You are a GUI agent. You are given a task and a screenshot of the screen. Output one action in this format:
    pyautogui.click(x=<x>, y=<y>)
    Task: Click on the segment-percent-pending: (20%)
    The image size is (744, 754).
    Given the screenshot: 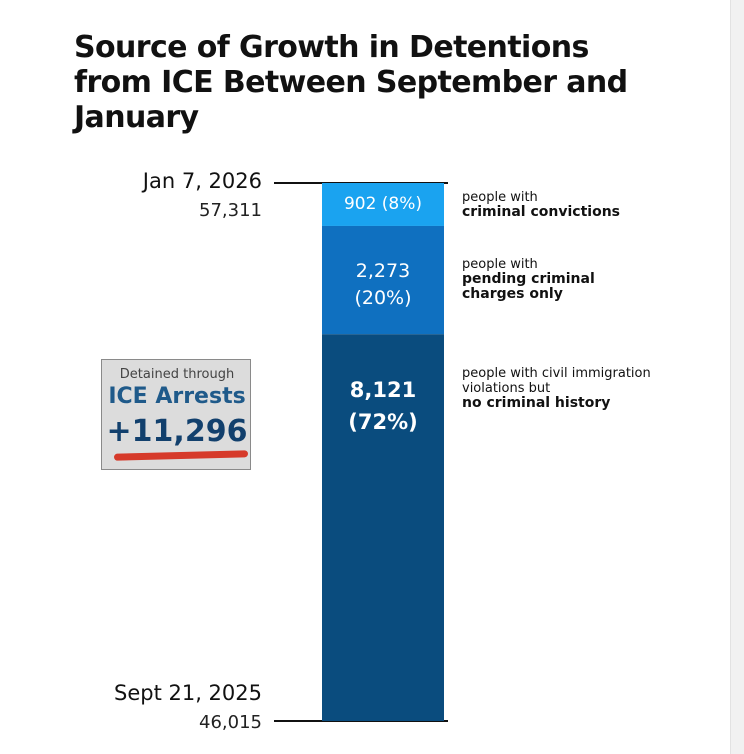 What is the action you would take?
    pyautogui.click(x=383, y=298)
    